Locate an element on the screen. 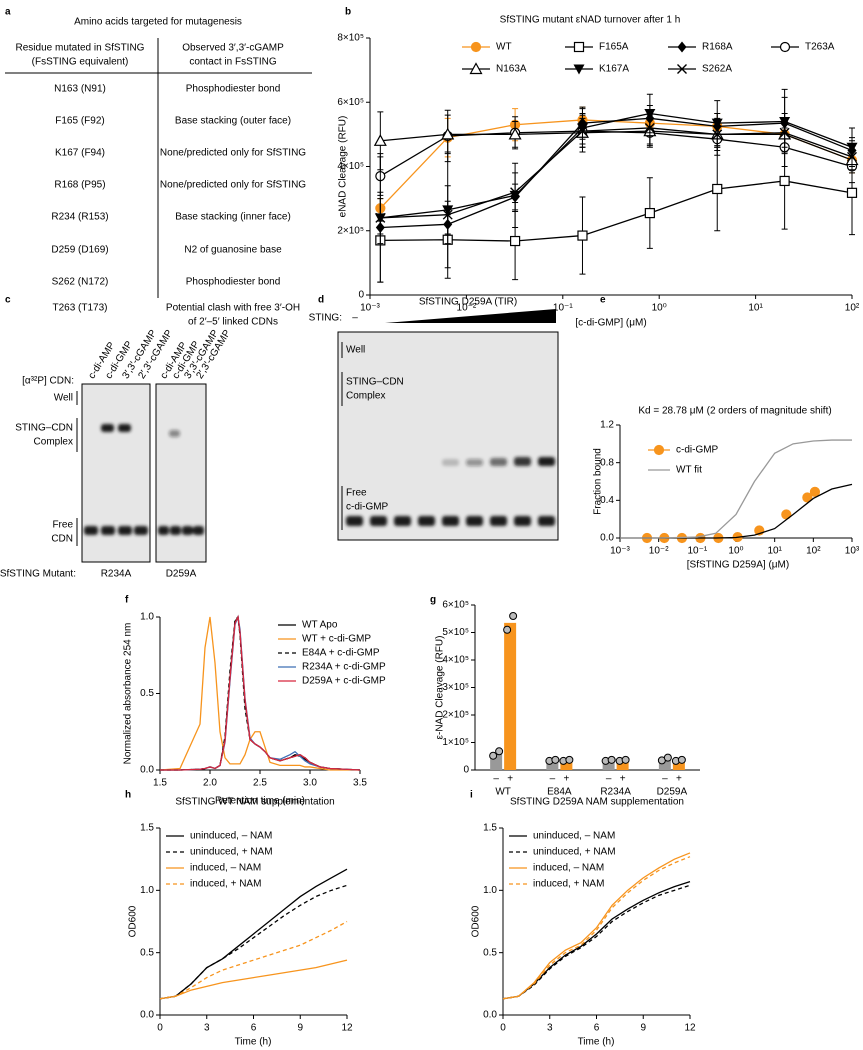 The height and width of the screenshot is (1050, 863). gel-label: [α³²P] CDN: is located at coordinates (48, 381).